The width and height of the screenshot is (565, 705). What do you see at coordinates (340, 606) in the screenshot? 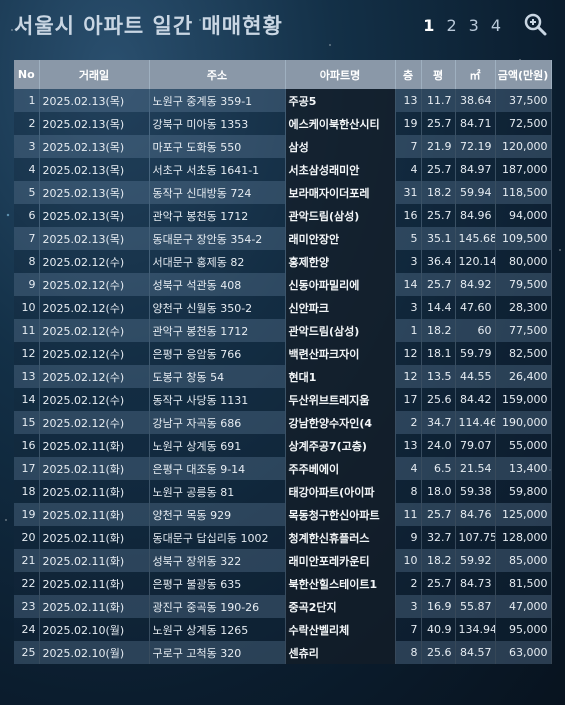
I see `cell-apartment-name: 중곡2단지` at bounding box center [340, 606].